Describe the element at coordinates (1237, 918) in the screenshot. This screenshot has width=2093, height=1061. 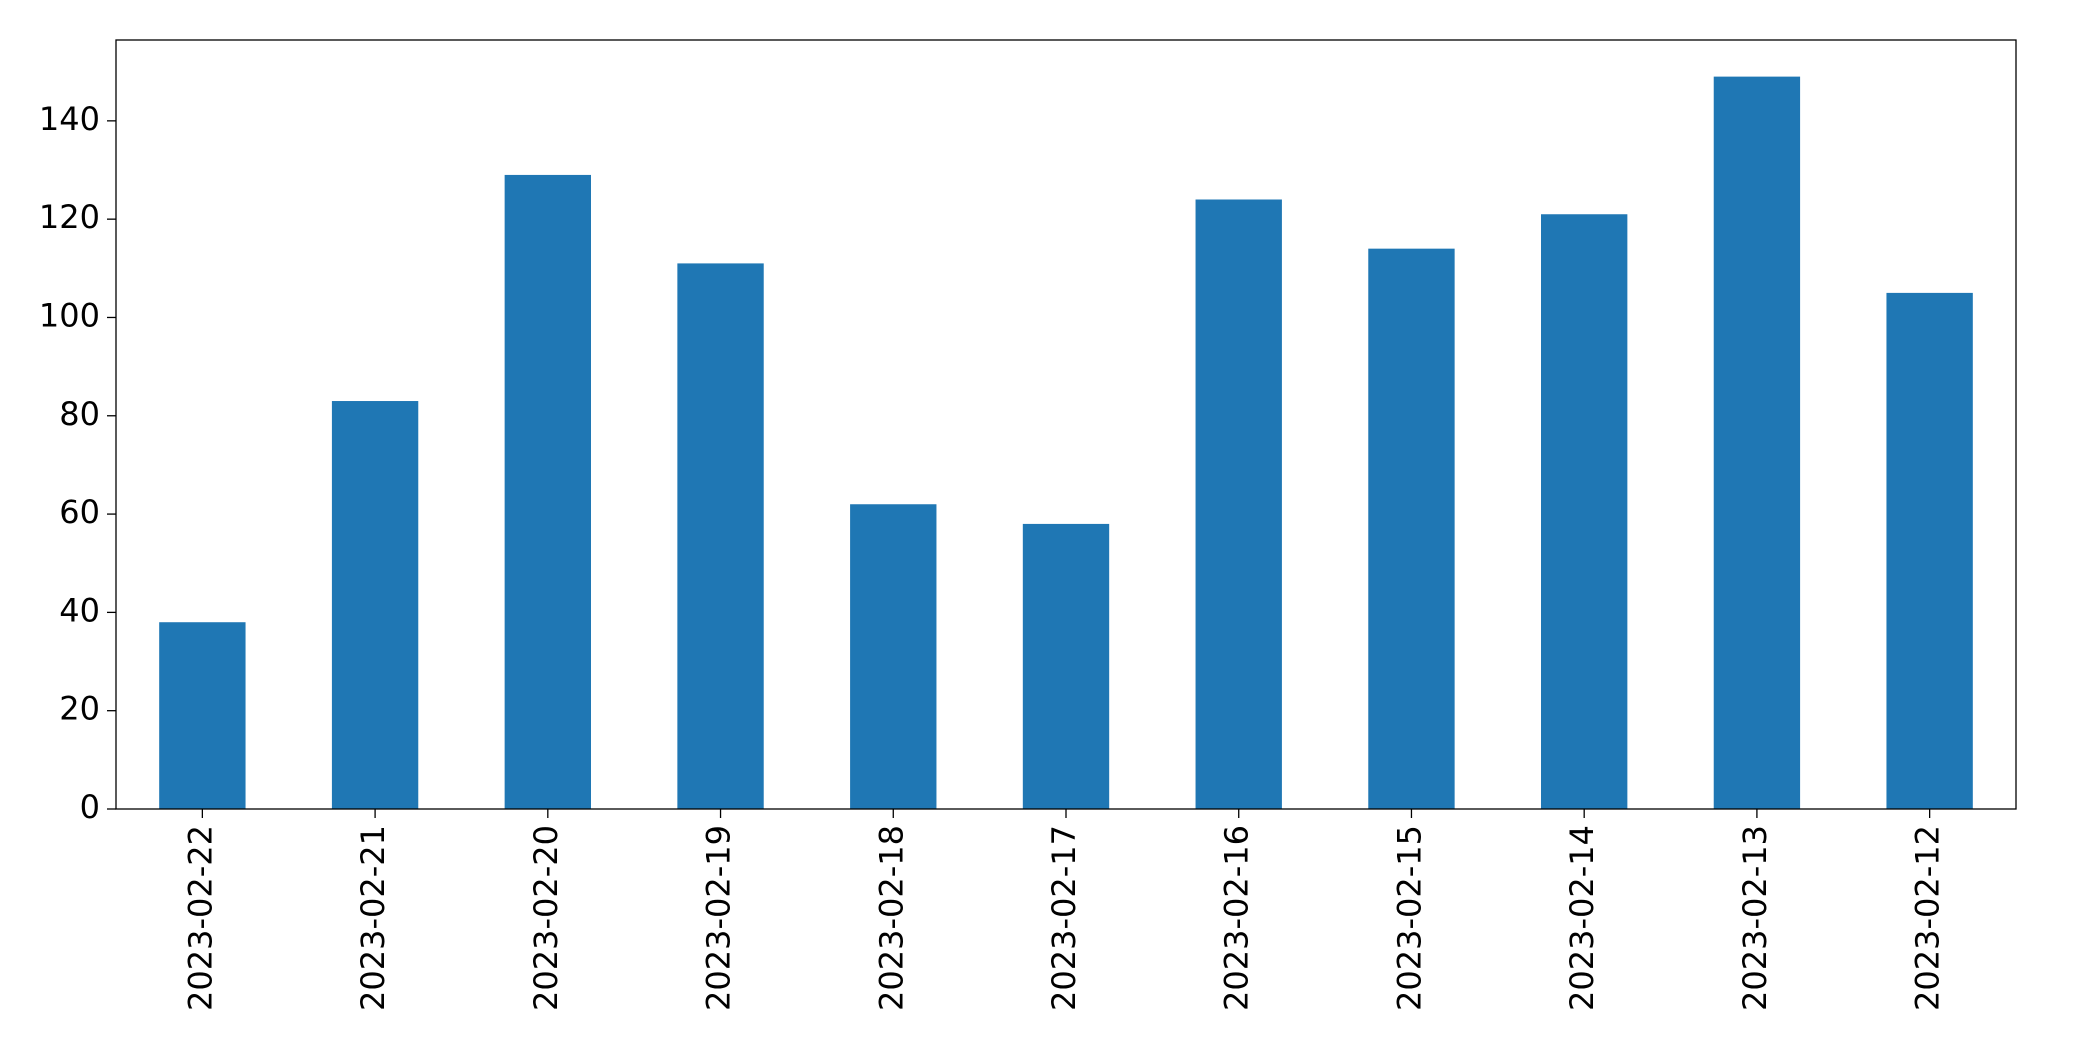
I see `x-tick-label: 2023-02-16` at that location.